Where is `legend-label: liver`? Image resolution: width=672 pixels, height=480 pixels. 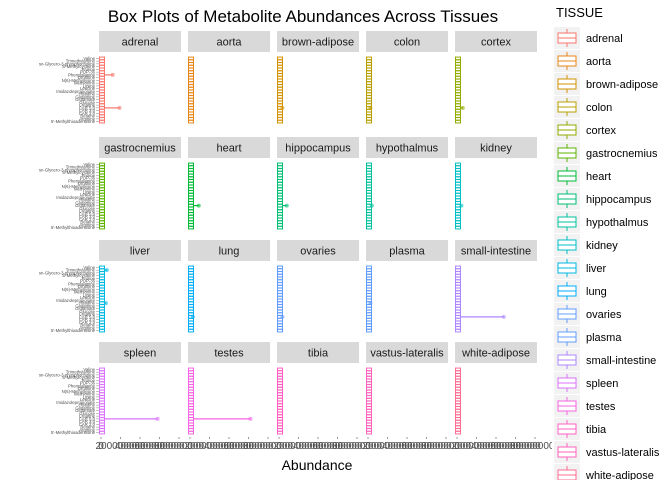
legend-label: liver is located at coordinates (596, 269).